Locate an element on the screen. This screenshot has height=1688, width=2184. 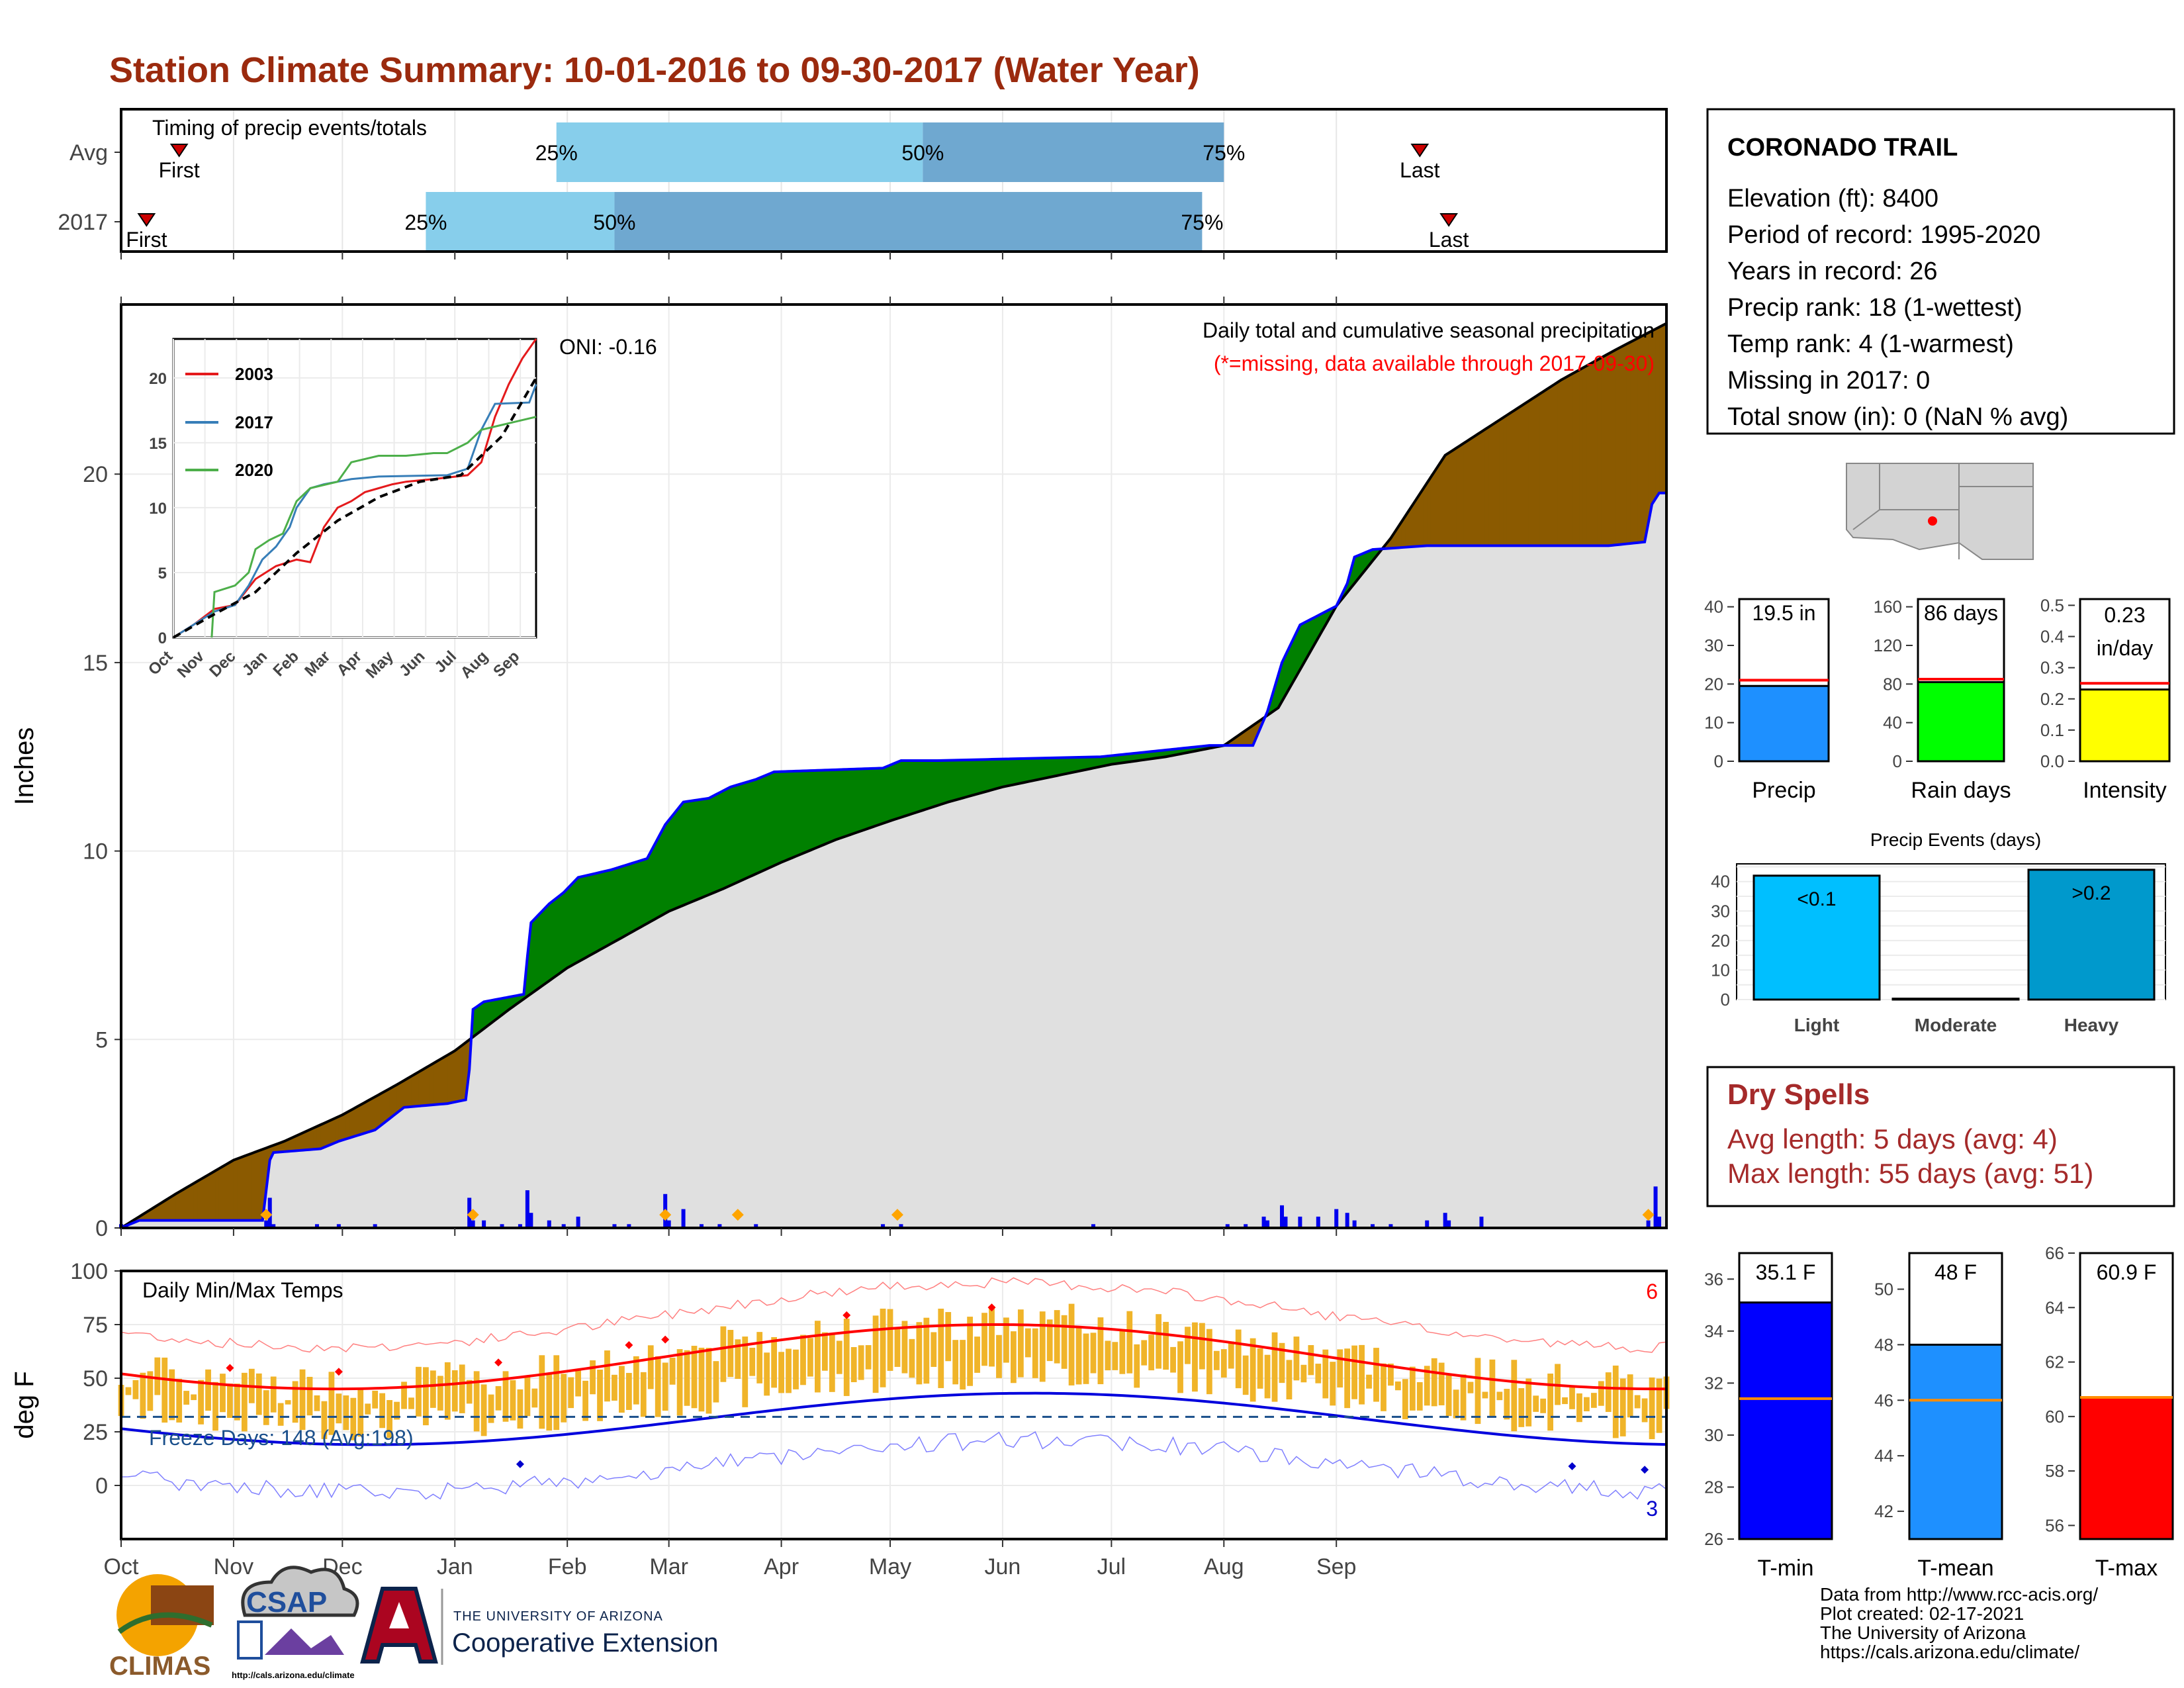
ua-small-text: THE UNIVERSITY OF ARIZONA is located at coordinates (558, 1616).